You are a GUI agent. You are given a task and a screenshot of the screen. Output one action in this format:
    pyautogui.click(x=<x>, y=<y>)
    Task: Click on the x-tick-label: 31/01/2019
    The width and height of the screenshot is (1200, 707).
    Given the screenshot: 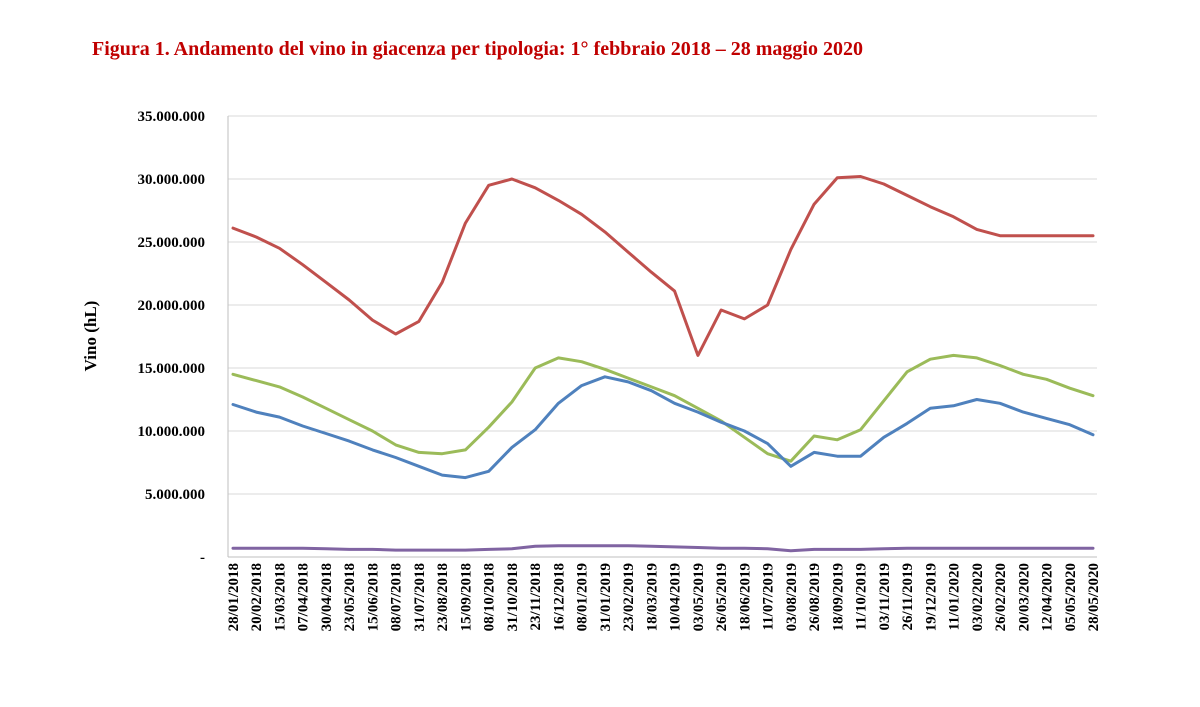 What is the action you would take?
    pyautogui.click(x=606, y=597)
    